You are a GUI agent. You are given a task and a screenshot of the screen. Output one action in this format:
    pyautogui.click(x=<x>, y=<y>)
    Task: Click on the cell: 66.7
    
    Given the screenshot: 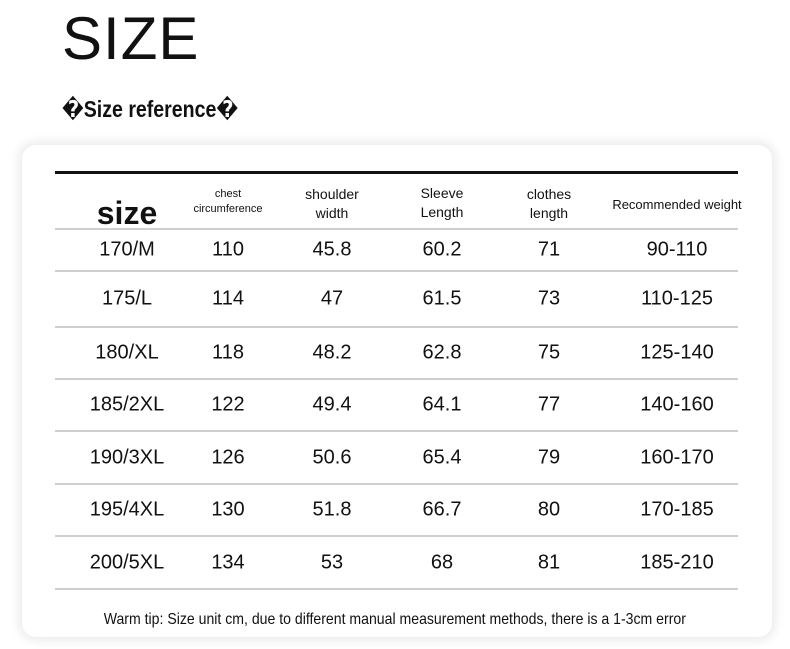 What is the action you would take?
    pyautogui.click(x=442, y=509)
    